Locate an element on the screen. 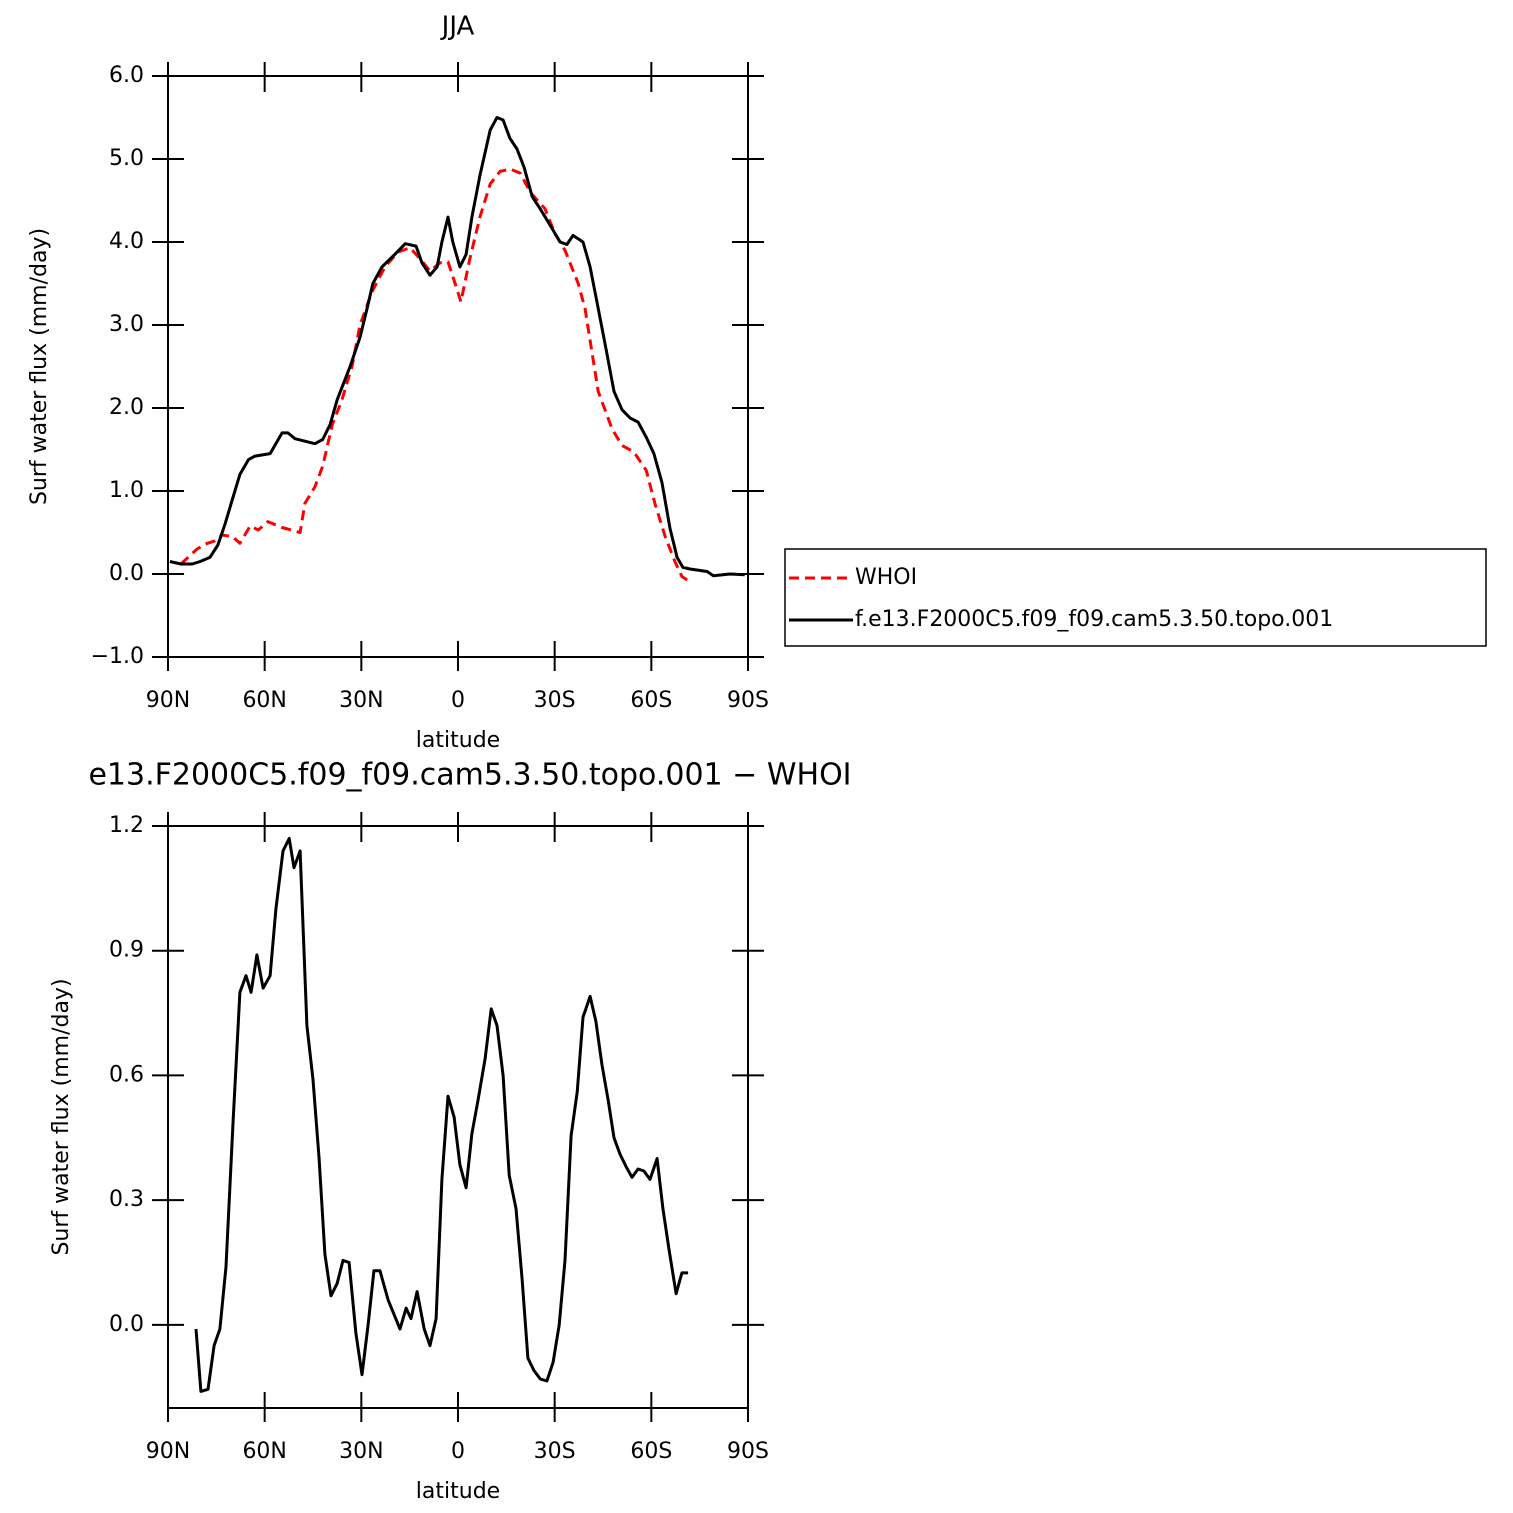 The width and height of the screenshot is (1513, 1513). legend-label: f.e13.F2000C5.f09_f09.cam5.3.50.topo.001 is located at coordinates (1094, 619).